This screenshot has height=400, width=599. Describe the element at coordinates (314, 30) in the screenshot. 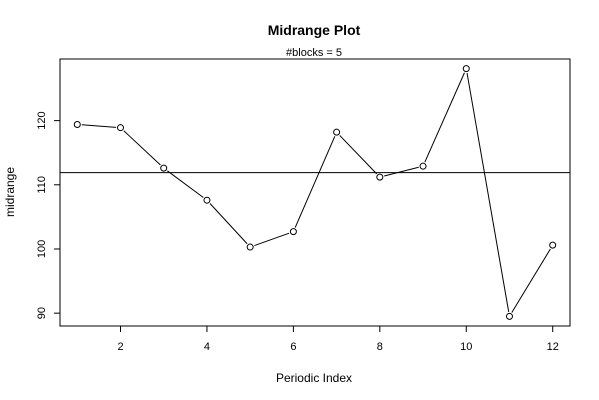

I see `chart-title: Midrange Plot` at that location.